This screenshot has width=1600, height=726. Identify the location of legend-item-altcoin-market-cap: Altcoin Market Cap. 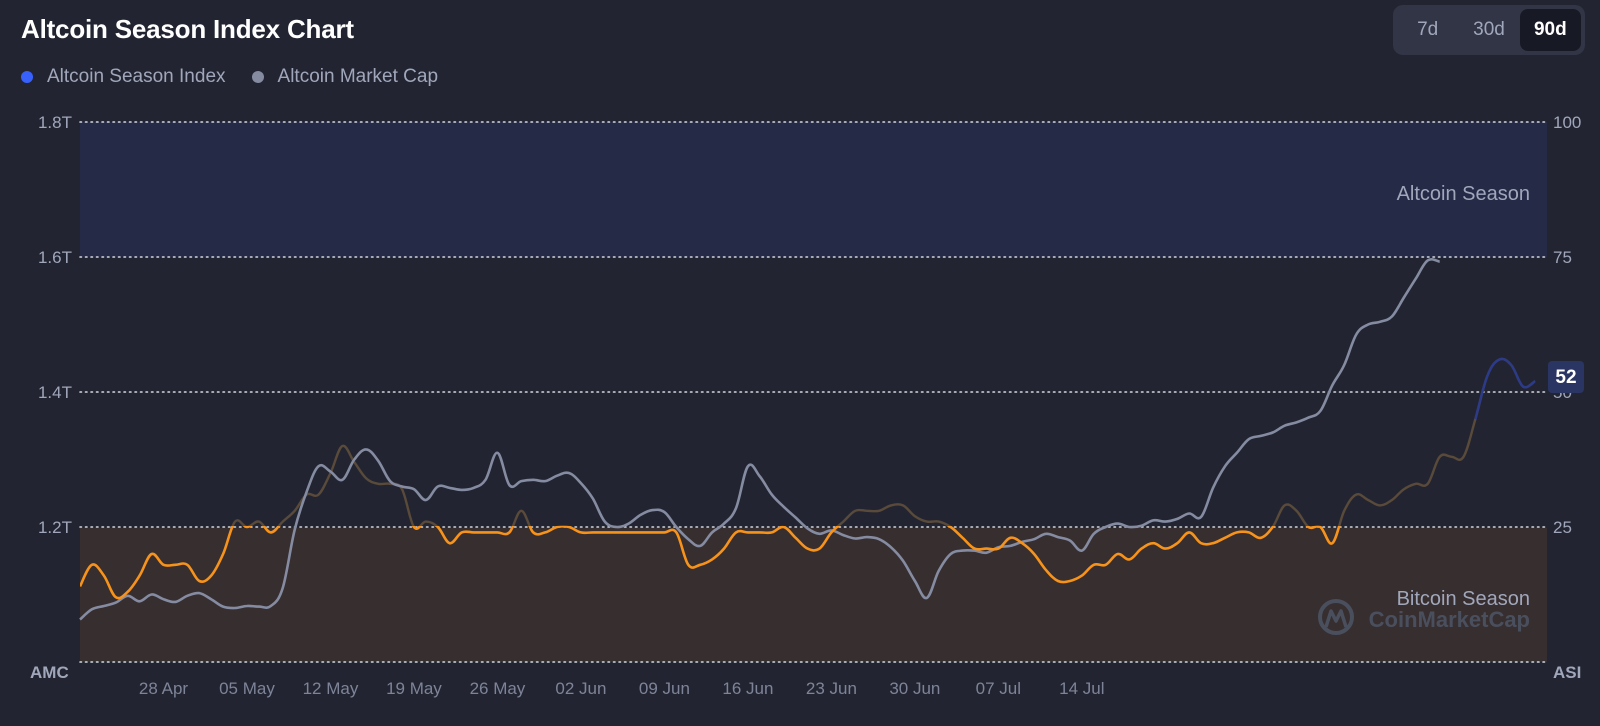
(345, 77).